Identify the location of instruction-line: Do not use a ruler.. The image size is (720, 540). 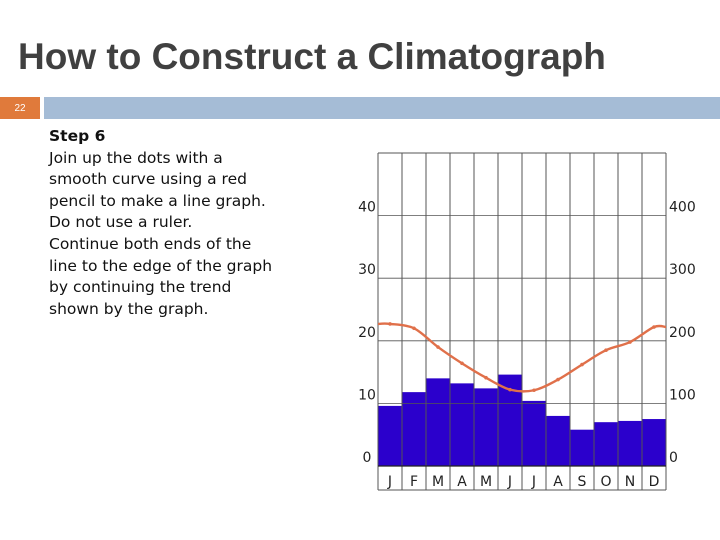
(121, 222).